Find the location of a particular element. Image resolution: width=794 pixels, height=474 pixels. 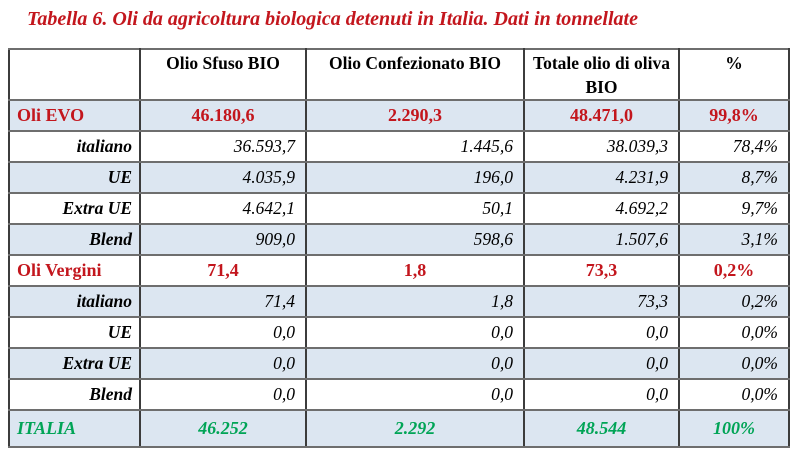

header-cell-olio-confezionato: Olio Confezionato BIO is located at coordinates (415, 74).